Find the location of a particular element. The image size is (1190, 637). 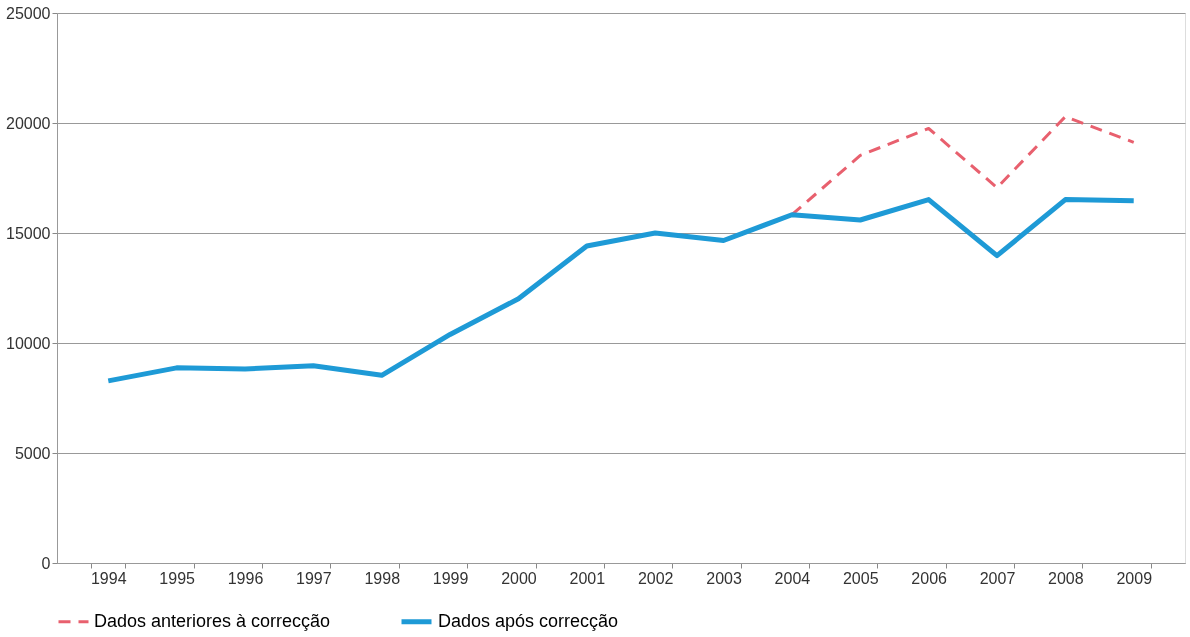

legend-label: Dados após correcção is located at coordinates (528, 620).